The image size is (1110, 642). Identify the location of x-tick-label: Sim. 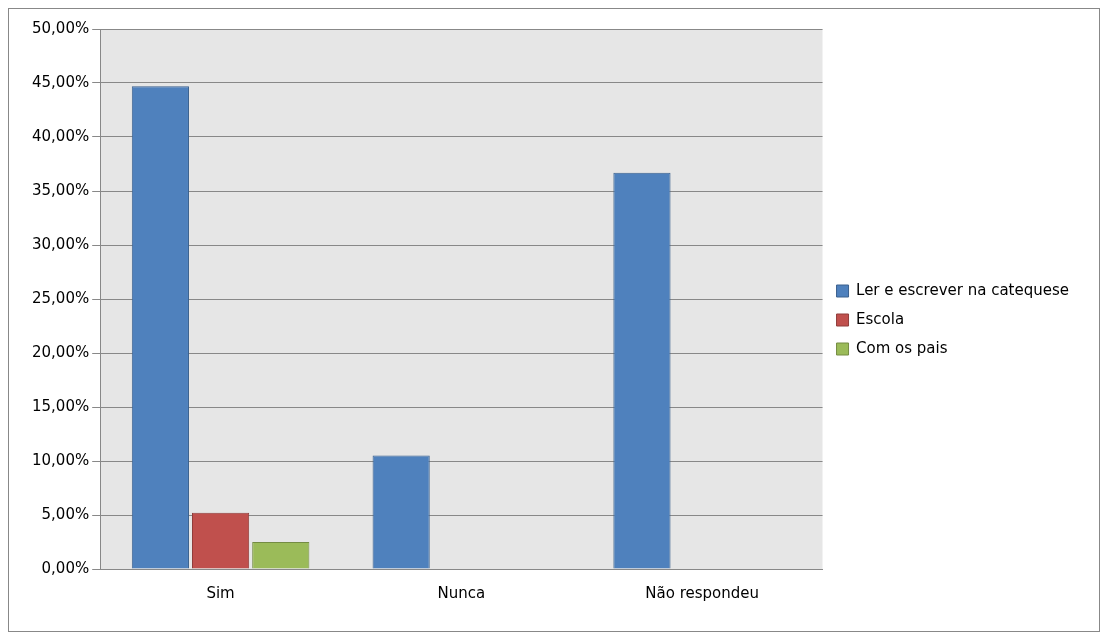
(220, 592).